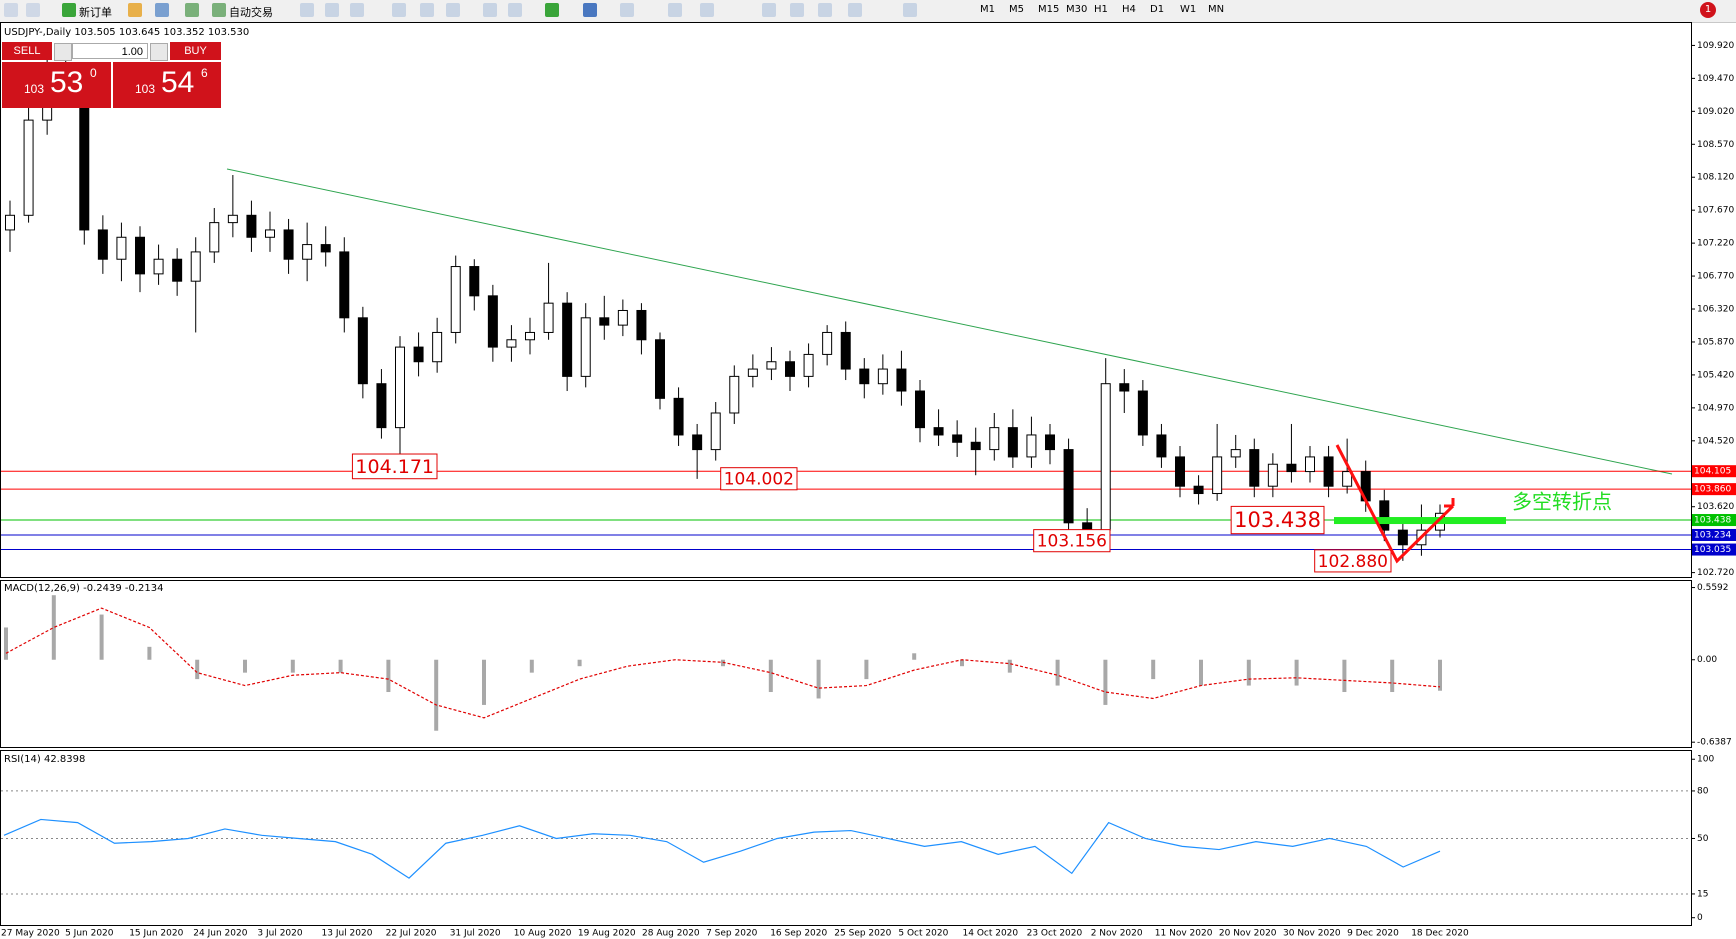 The image size is (1736, 939). I want to click on lot-up, so click(159, 52).